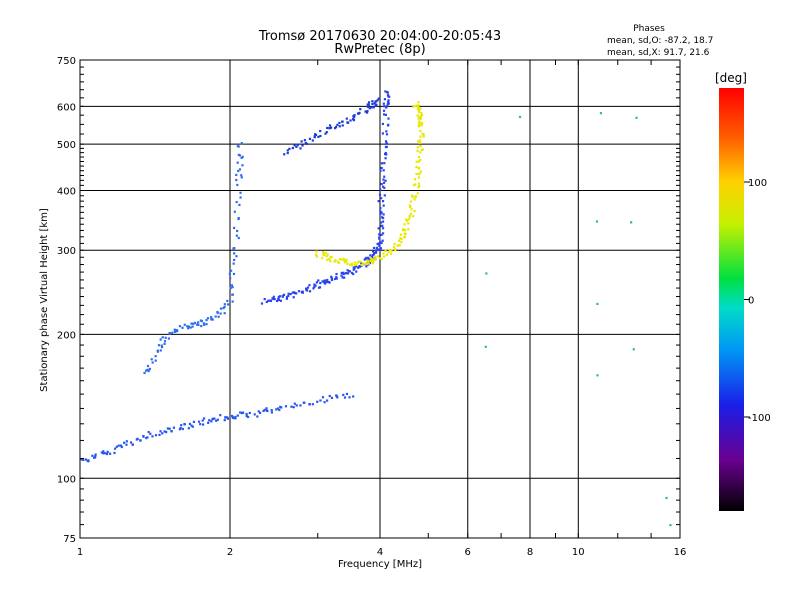 Image resolution: width=800 pixels, height=600 pixels. What do you see at coordinates (757, 183) in the screenshot?
I see `colorbar-tick-label: 100` at bounding box center [757, 183].